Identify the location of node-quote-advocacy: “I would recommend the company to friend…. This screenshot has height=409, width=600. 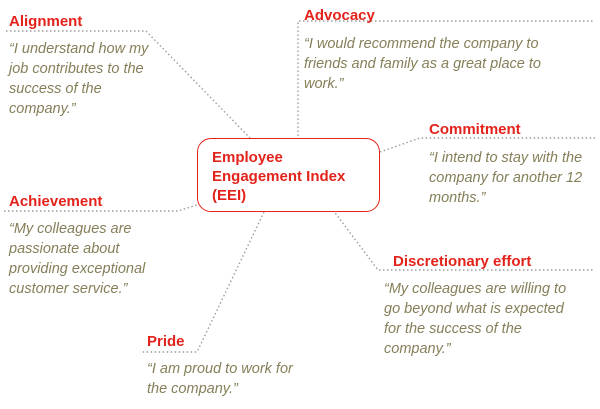
(422, 64).